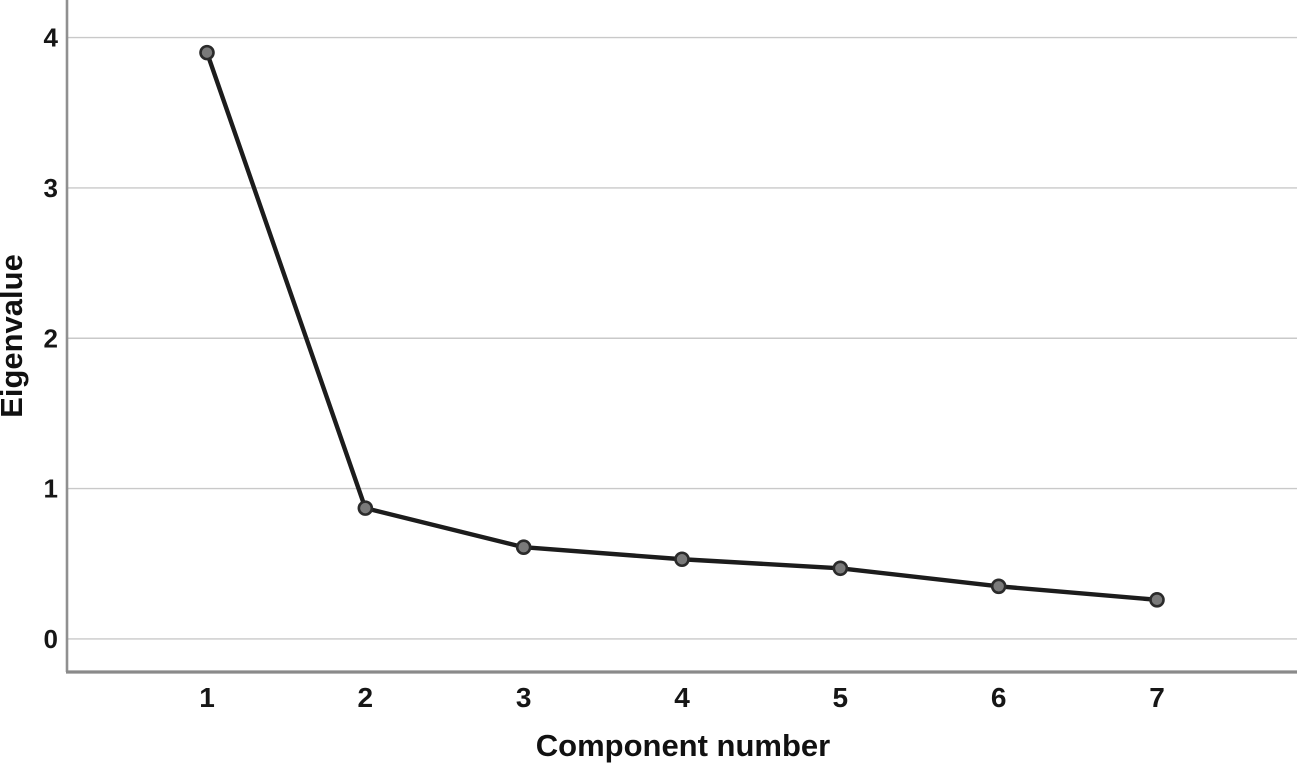  Describe the element at coordinates (366, 697) in the screenshot. I see `x-tick-label: 2` at that location.